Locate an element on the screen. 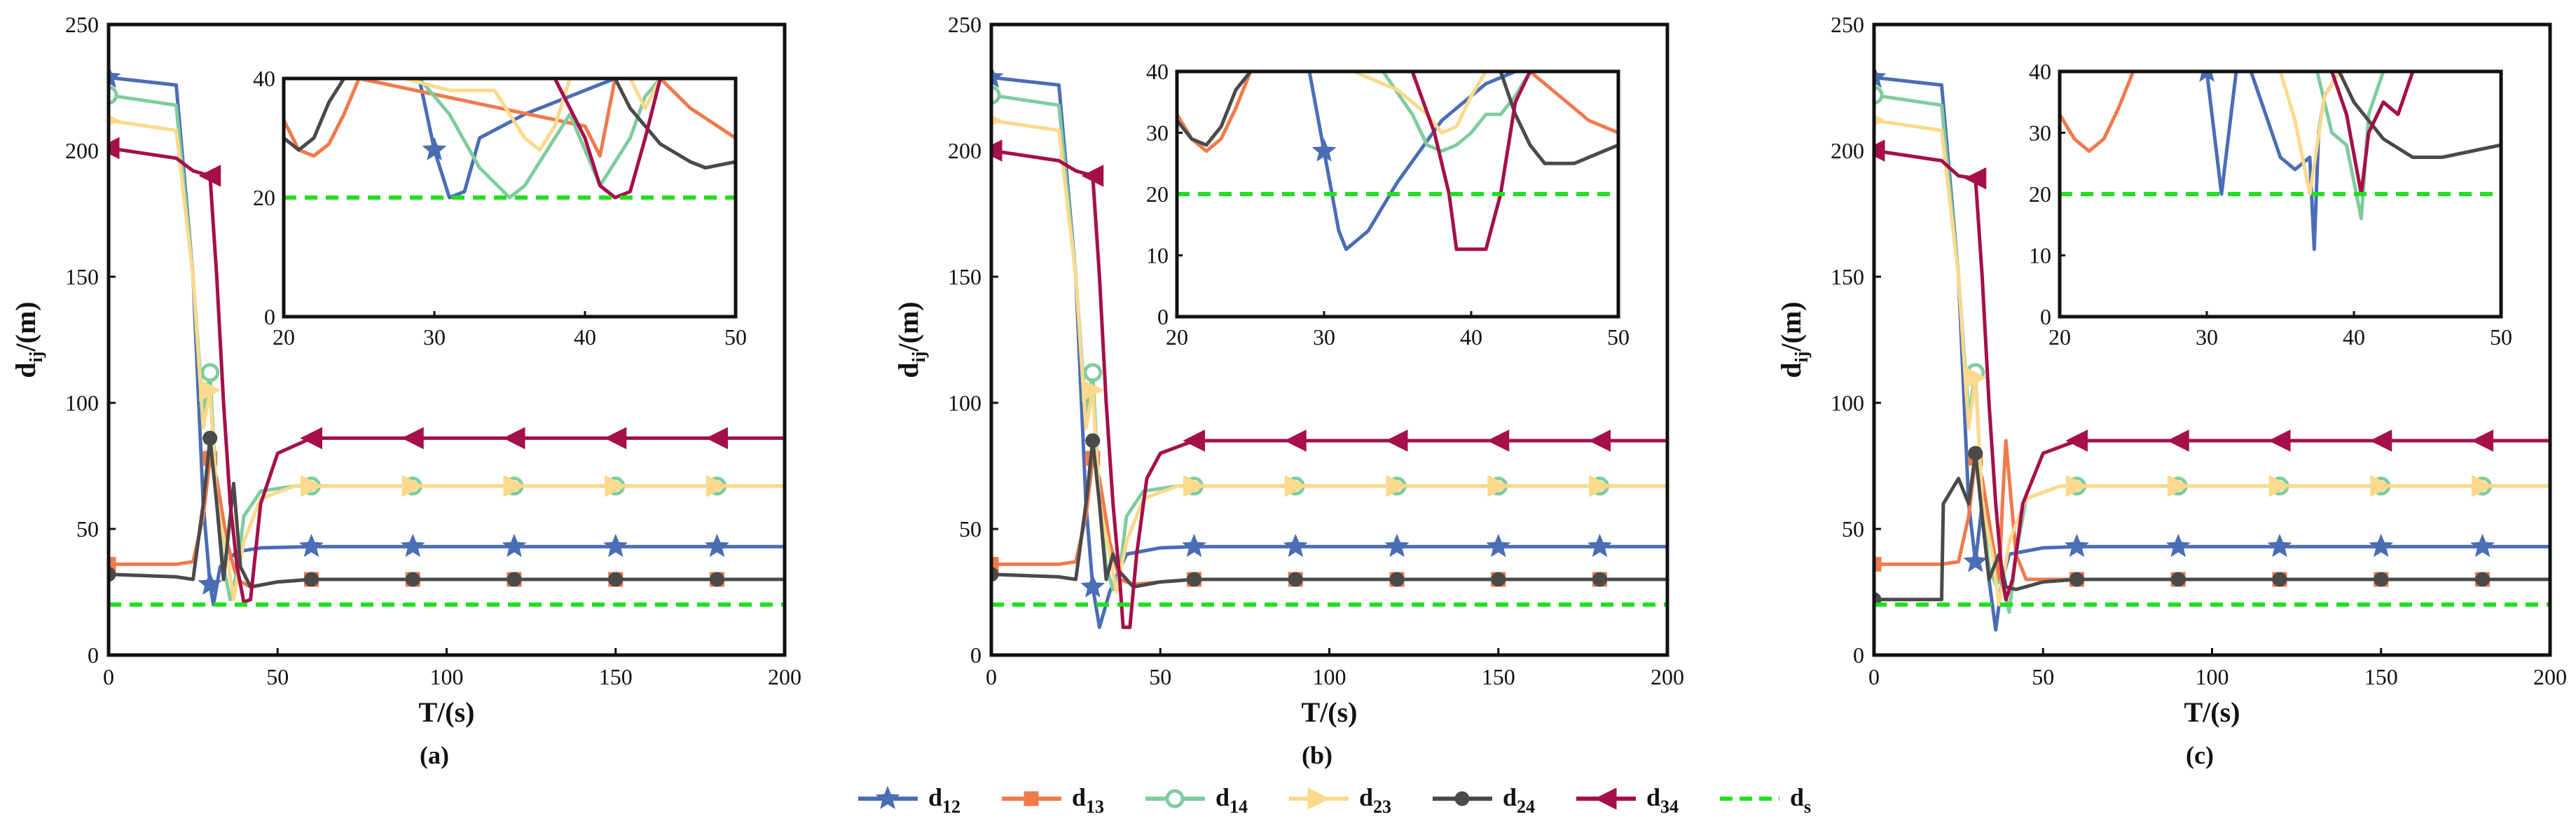 The height and width of the screenshot is (826, 2576). legend-label: d13 is located at coordinates (1088, 800).